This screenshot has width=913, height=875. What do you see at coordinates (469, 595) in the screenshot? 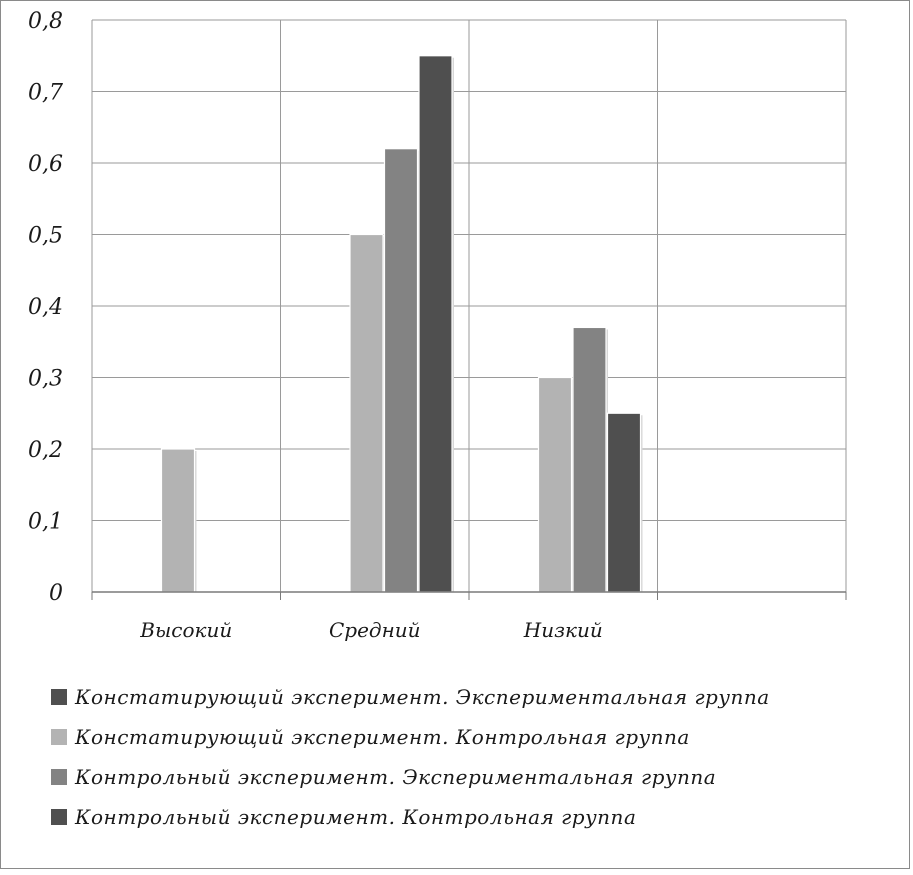
I see `axes` at bounding box center [469, 595].